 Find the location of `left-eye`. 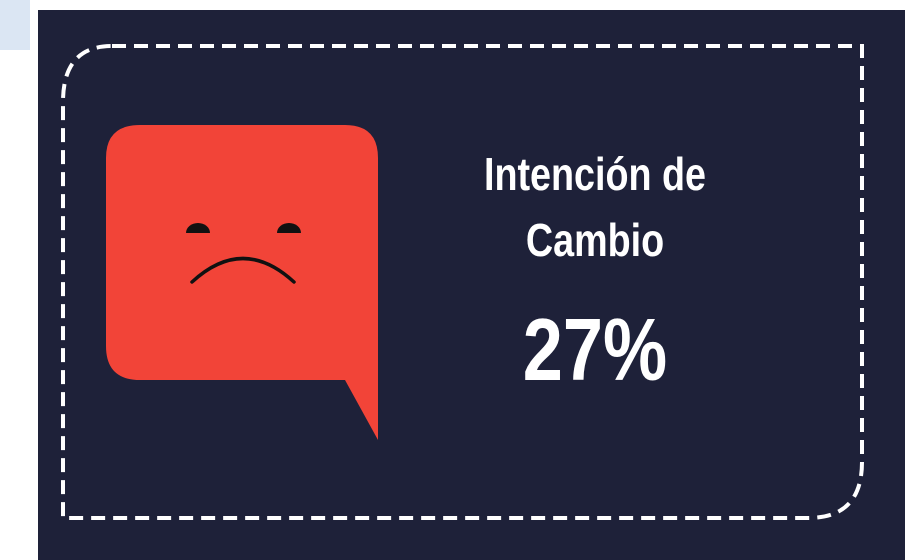

left-eye is located at coordinates (198, 228).